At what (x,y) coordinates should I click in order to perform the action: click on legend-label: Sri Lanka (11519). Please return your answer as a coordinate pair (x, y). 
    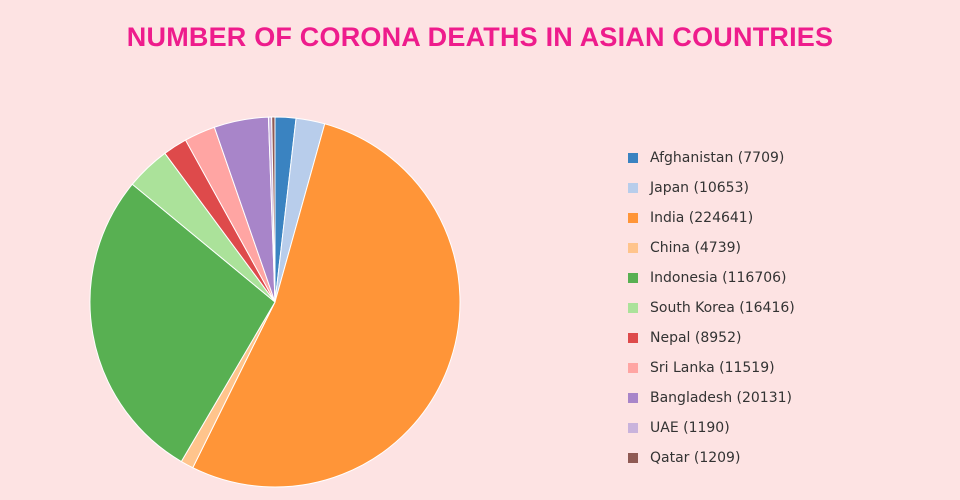
    Looking at the image, I should click on (712, 368).